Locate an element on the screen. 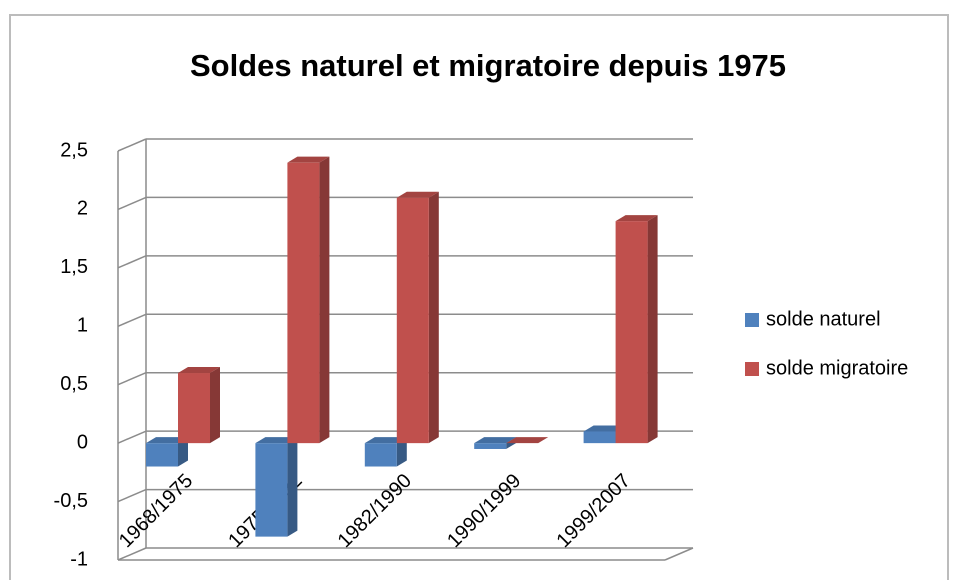  chart-title: Soldes naturel et migratoire depuis 1975 is located at coordinates (488, 65).